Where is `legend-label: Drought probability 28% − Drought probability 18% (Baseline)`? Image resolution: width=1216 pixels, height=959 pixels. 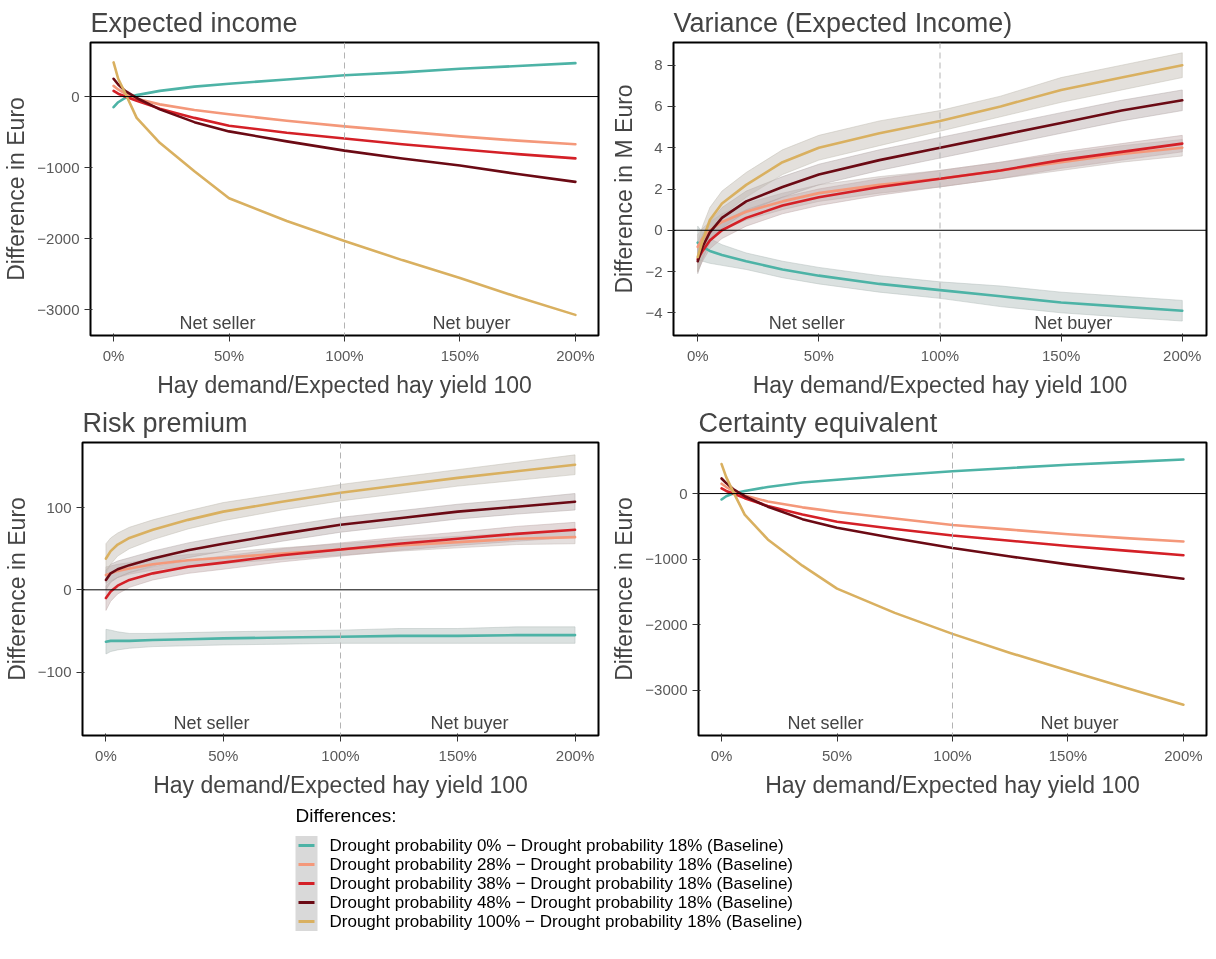
legend-label: Drought probability 28% − Drought probability 18% (Baseline) is located at coordinates (561, 864).